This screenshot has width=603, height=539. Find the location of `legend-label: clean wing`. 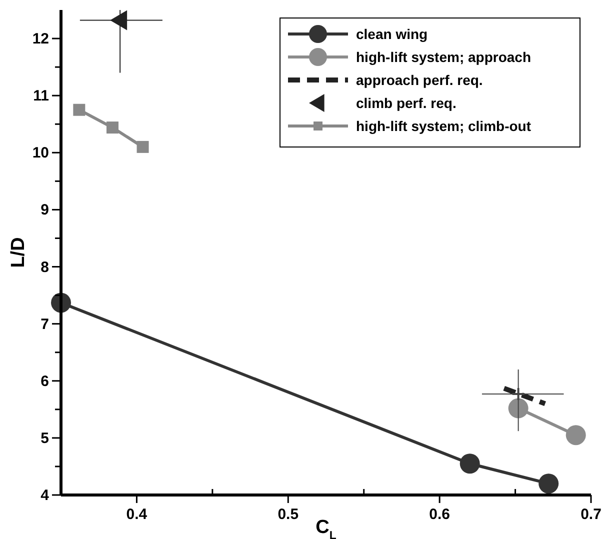

legend-label: clean wing is located at coordinates (392, 34).